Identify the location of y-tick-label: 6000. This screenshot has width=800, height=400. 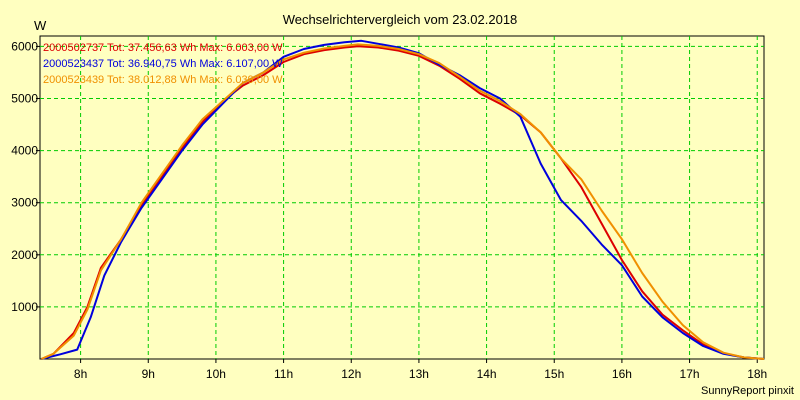
(24, 46).